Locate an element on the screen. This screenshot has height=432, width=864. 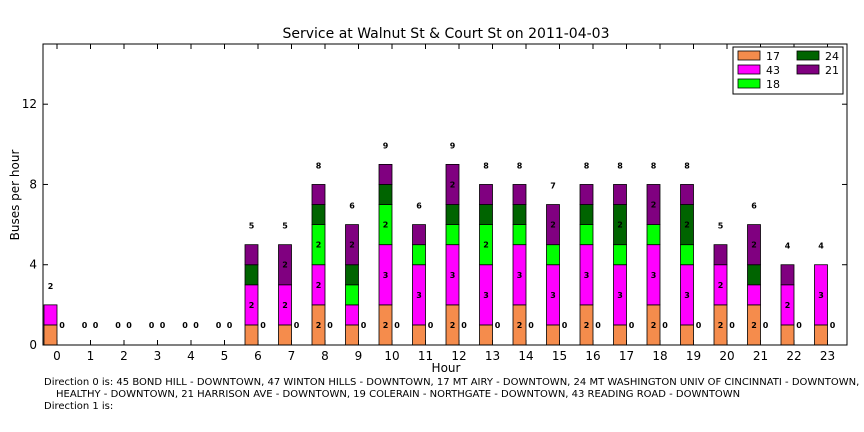
x-tick-label: 8 is located at coordinates (325, 356).